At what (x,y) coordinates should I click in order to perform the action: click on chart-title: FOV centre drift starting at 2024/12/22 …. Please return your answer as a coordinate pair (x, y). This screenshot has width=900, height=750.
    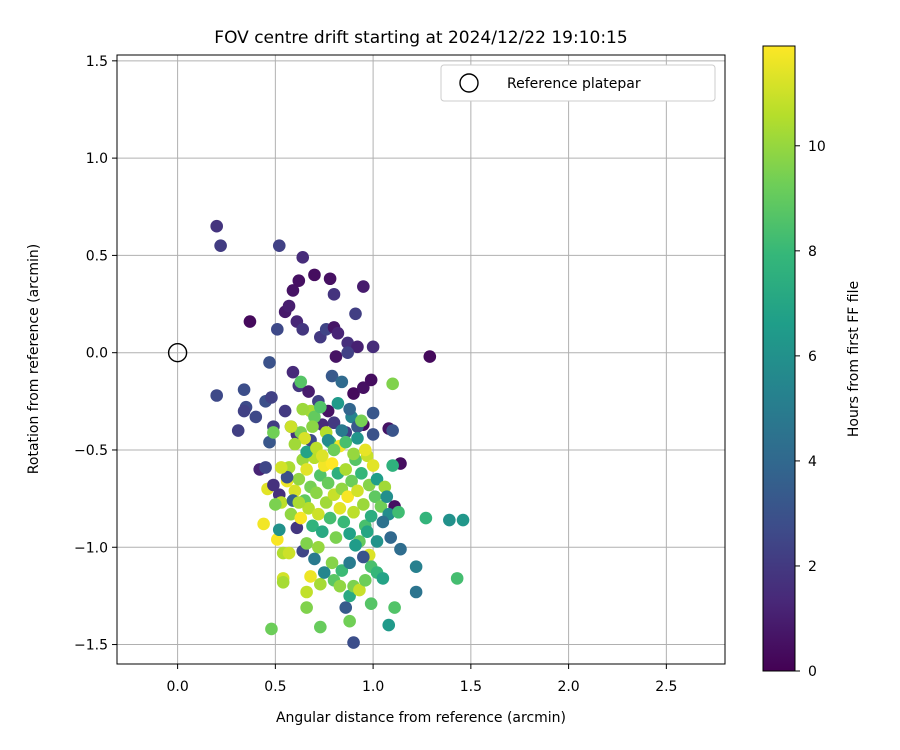
    Looking at the image, I should click on (420, 38).